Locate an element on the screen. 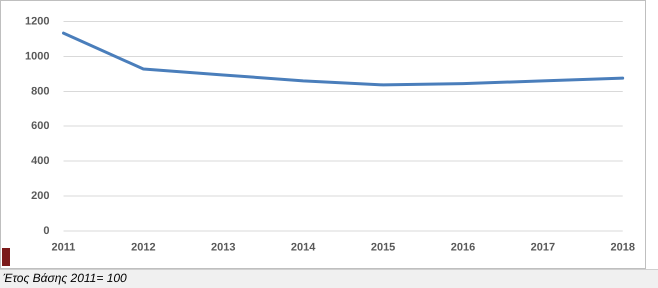 The width and height of the screenshot is (658, 288). x-tick-label: 2017 is located at coordinates (543, 247).